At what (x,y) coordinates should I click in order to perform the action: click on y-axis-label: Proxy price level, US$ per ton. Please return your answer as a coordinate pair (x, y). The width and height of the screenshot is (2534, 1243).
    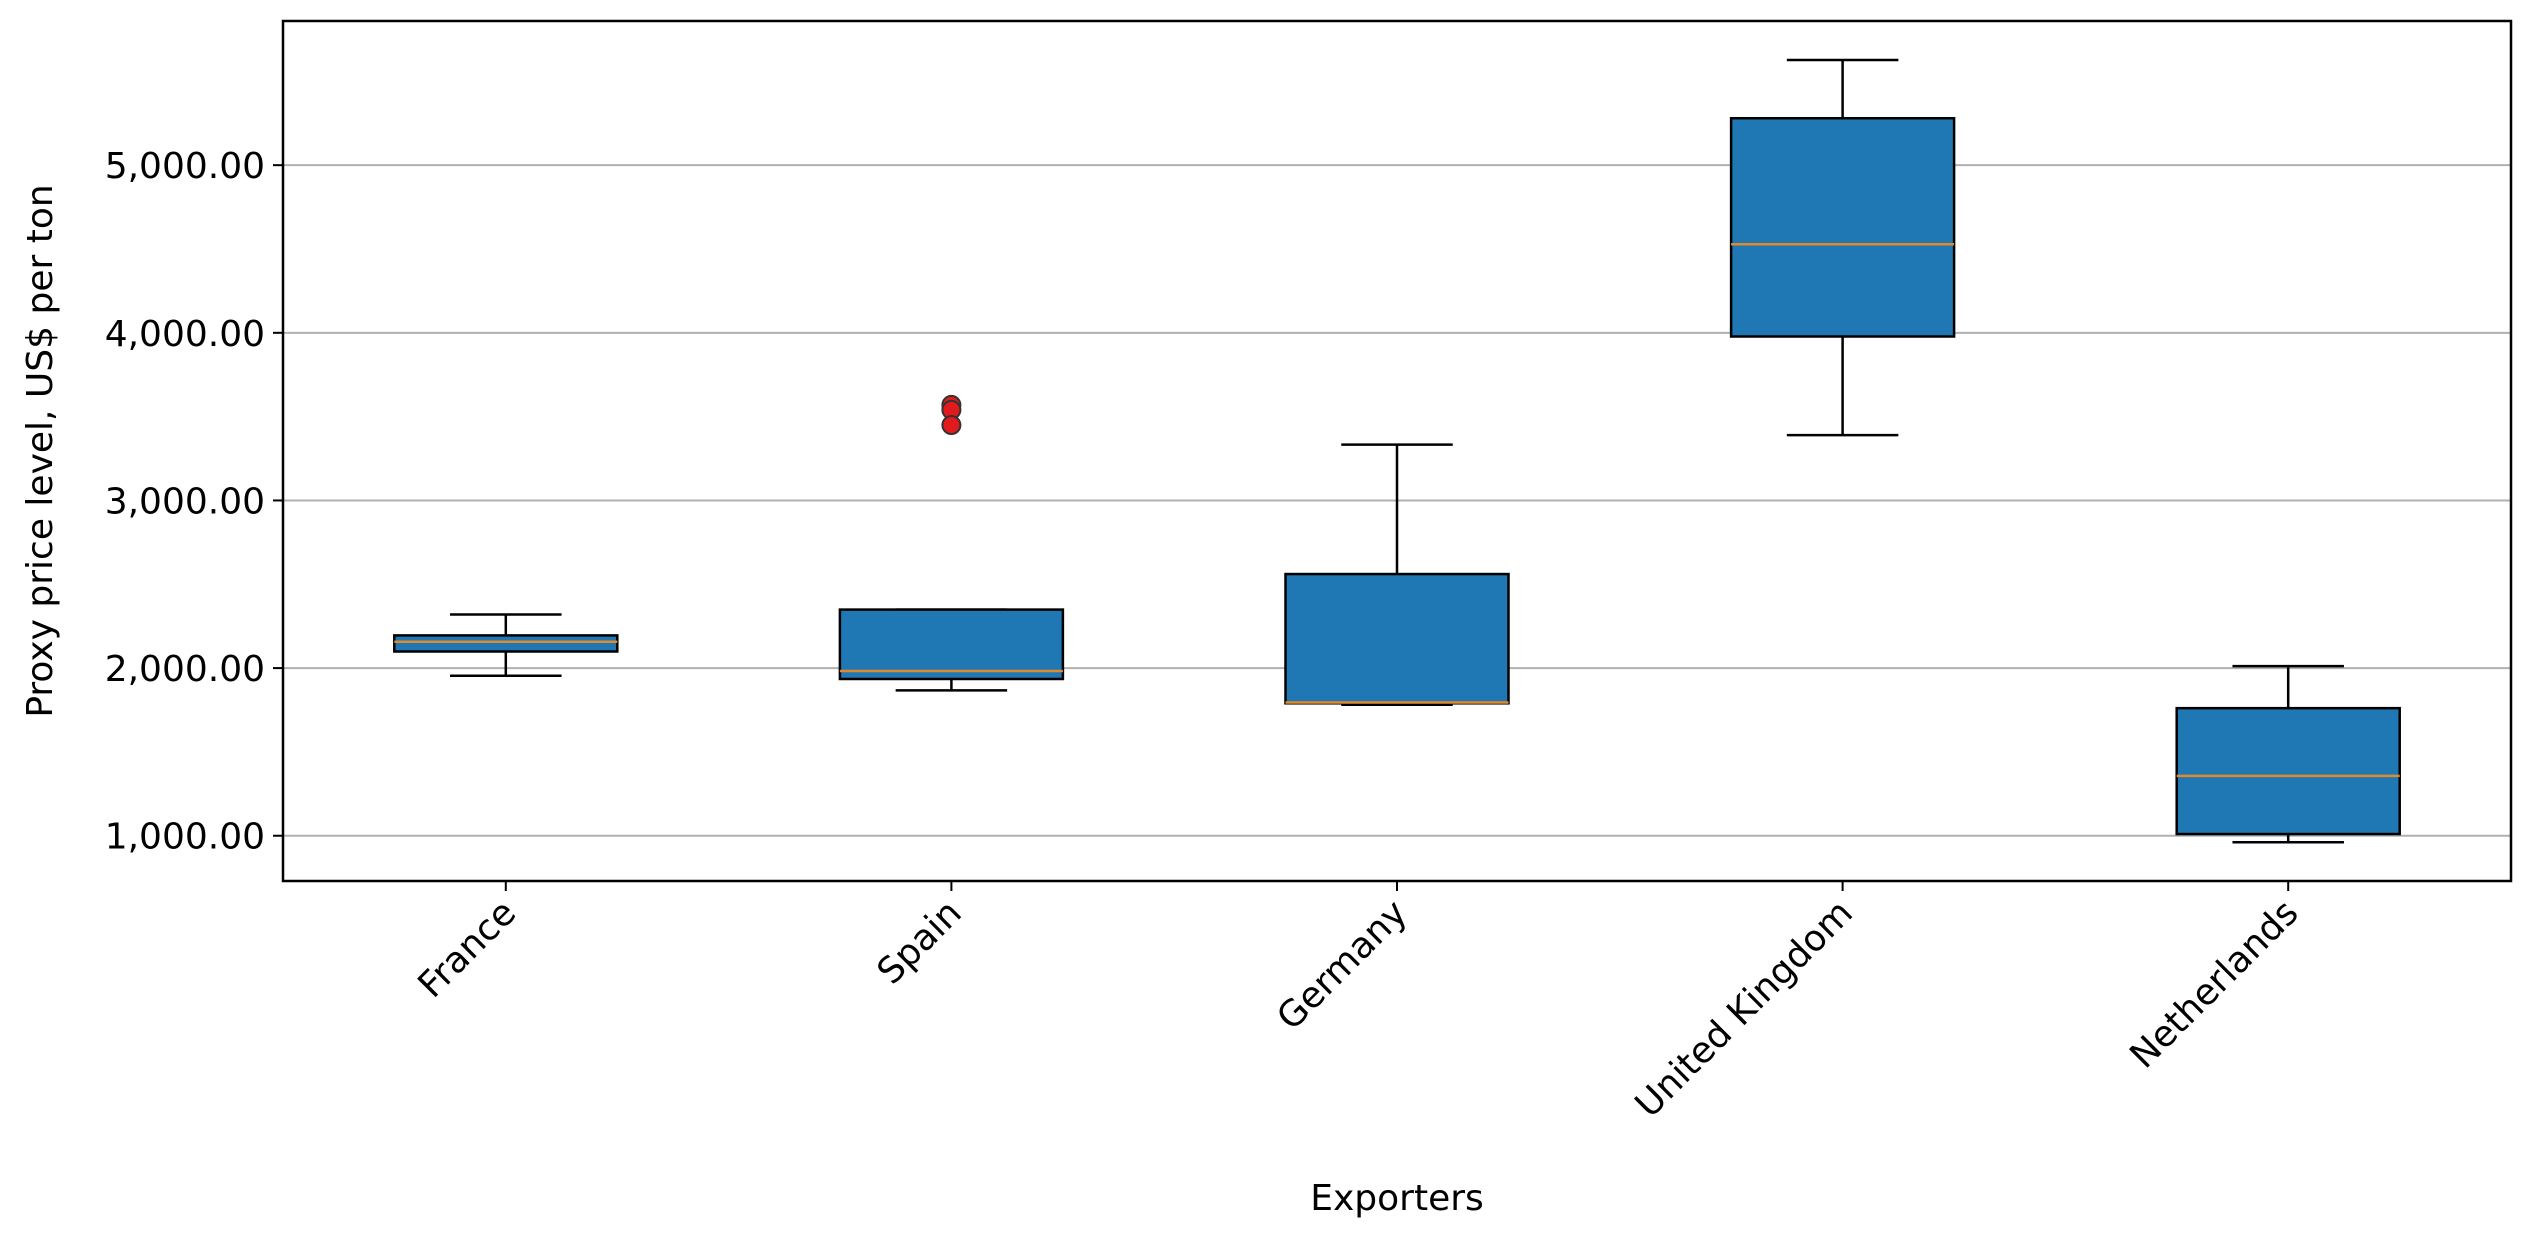
    Looking at the image, I should click on (40, 450).